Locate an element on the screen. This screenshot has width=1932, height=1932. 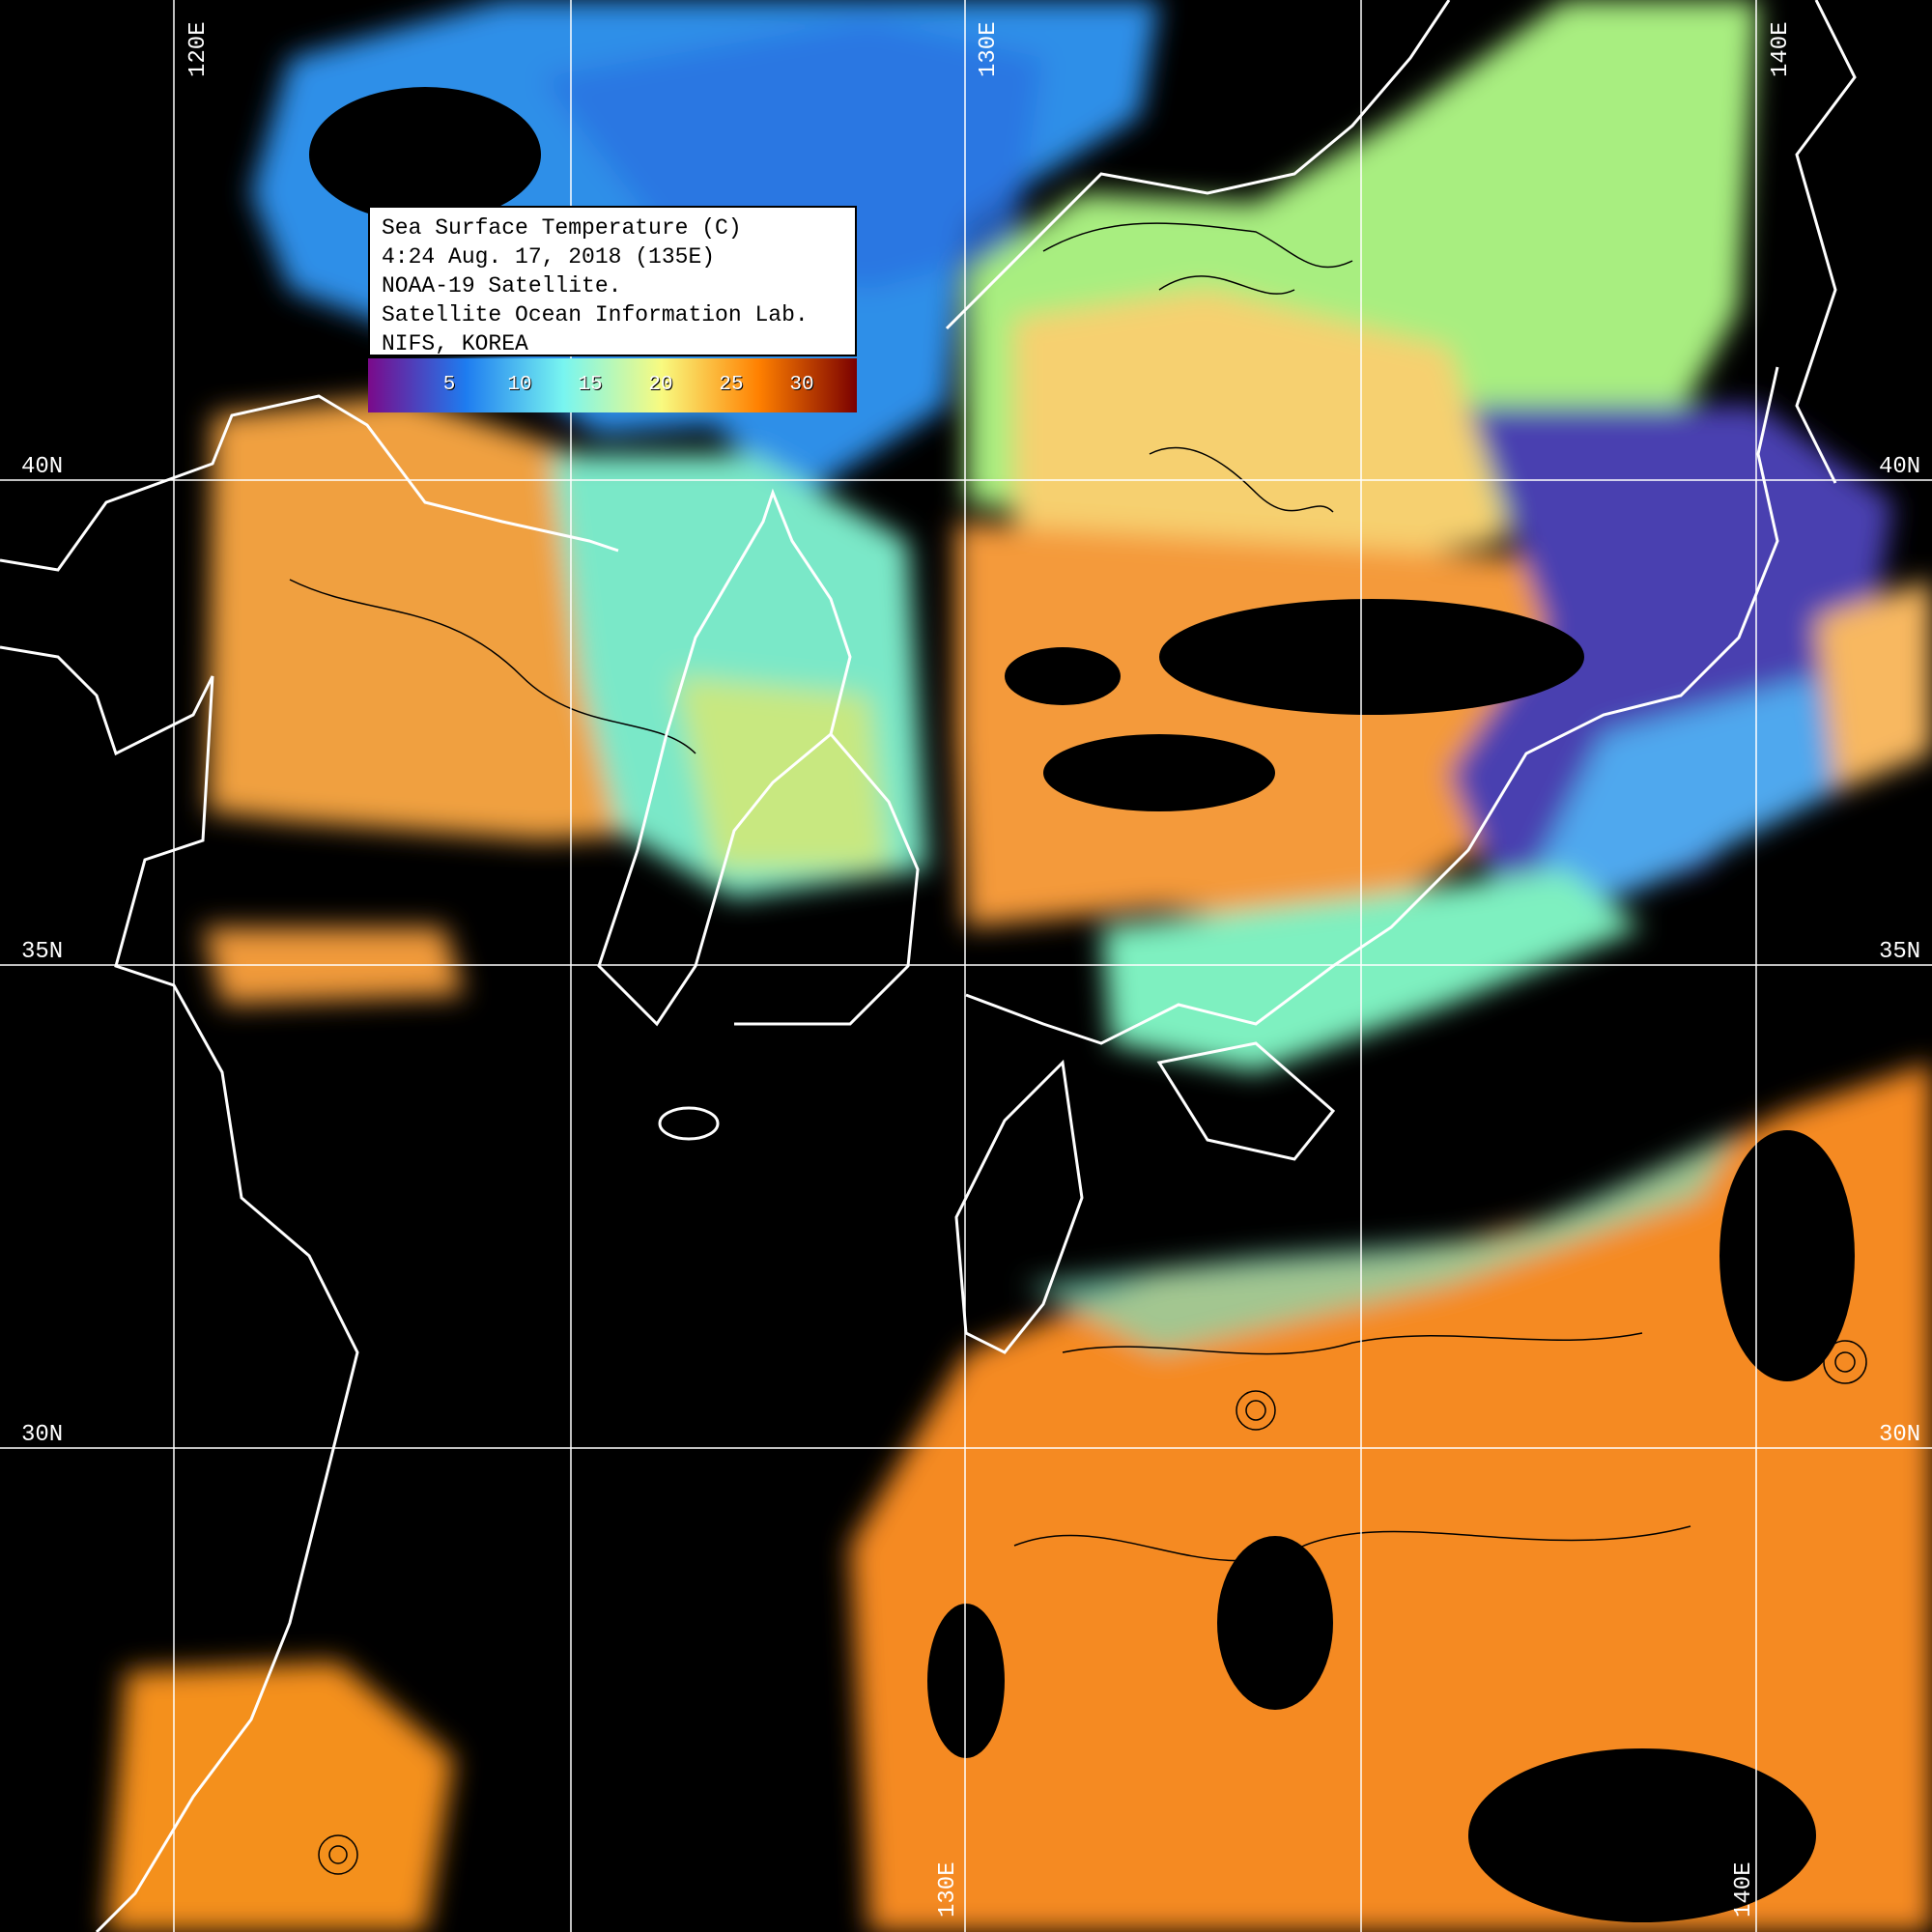
colorbar-tick: 10 is located at coordinates (519, 385).